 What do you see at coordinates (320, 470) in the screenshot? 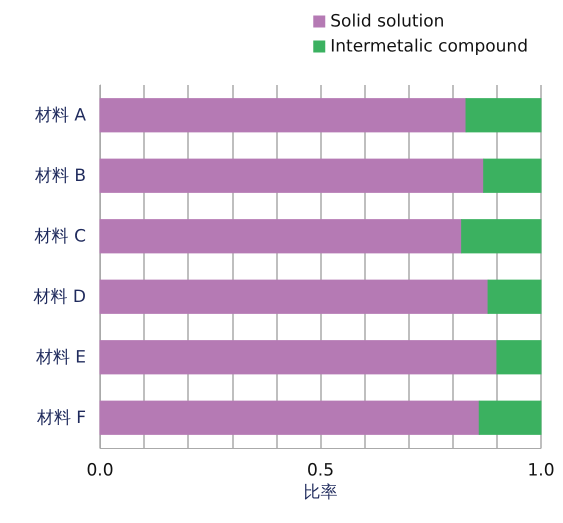
I see `x-tick-label: 0.5` at bounding box center [320, 470].